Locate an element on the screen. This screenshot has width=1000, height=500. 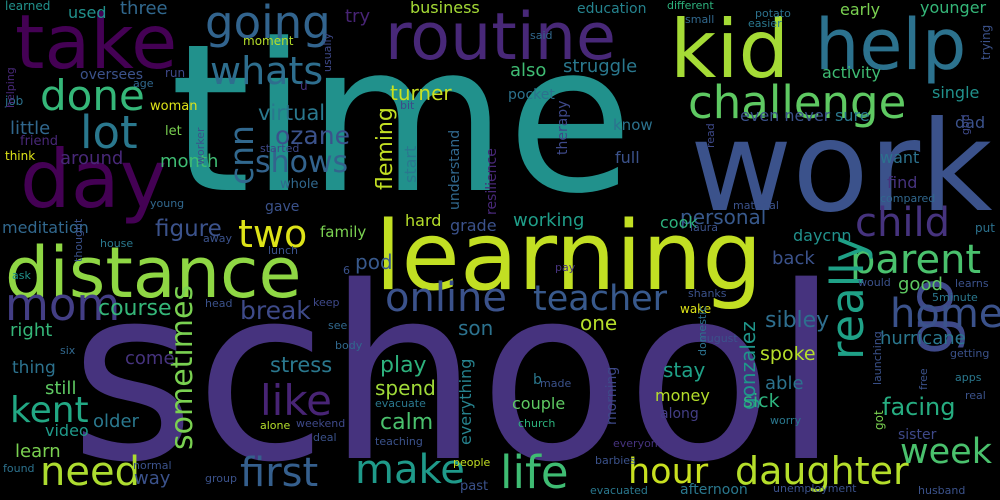
word-free: free is located at coordinates (923, 379).